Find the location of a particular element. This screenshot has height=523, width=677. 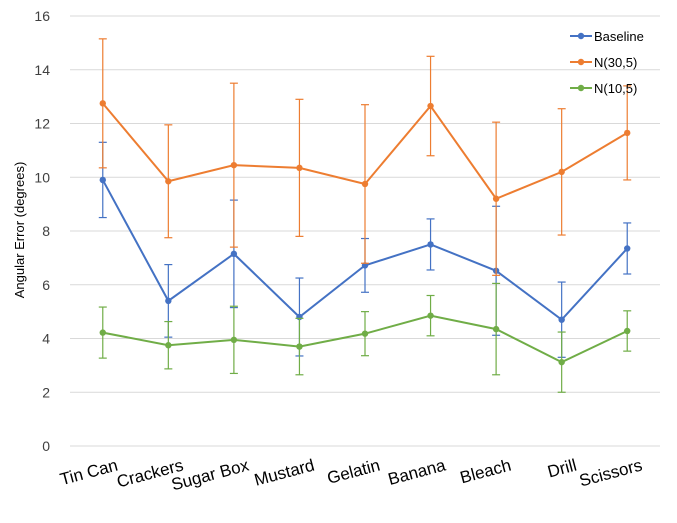

y-tick-label: 0 is located at coordinates (46, 446).